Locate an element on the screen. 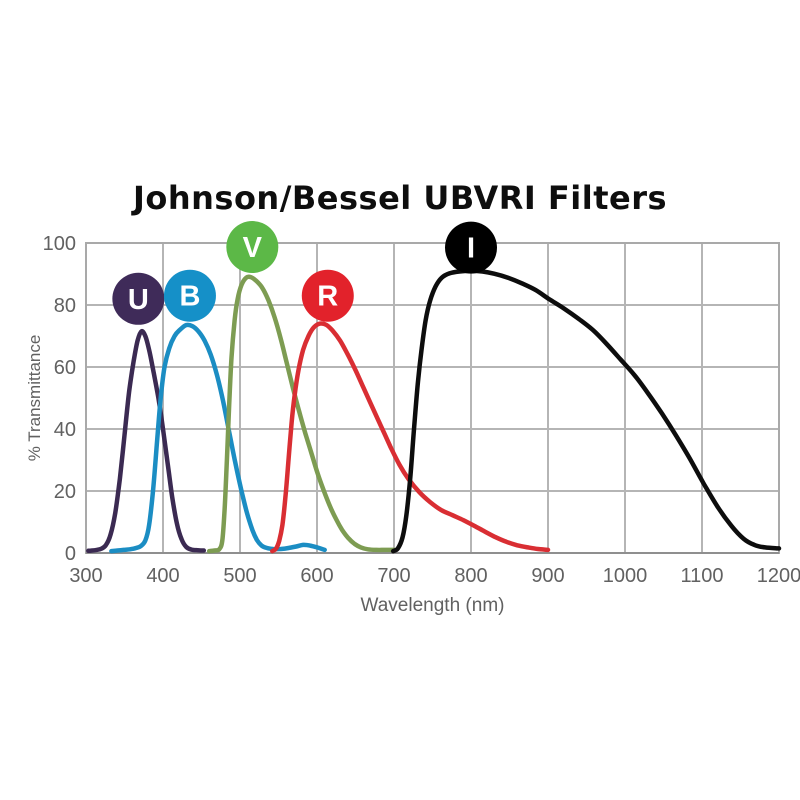 This screenshot has width=800, height=800. y-tick-label-80: 80 is located at coordinates (65, 306).